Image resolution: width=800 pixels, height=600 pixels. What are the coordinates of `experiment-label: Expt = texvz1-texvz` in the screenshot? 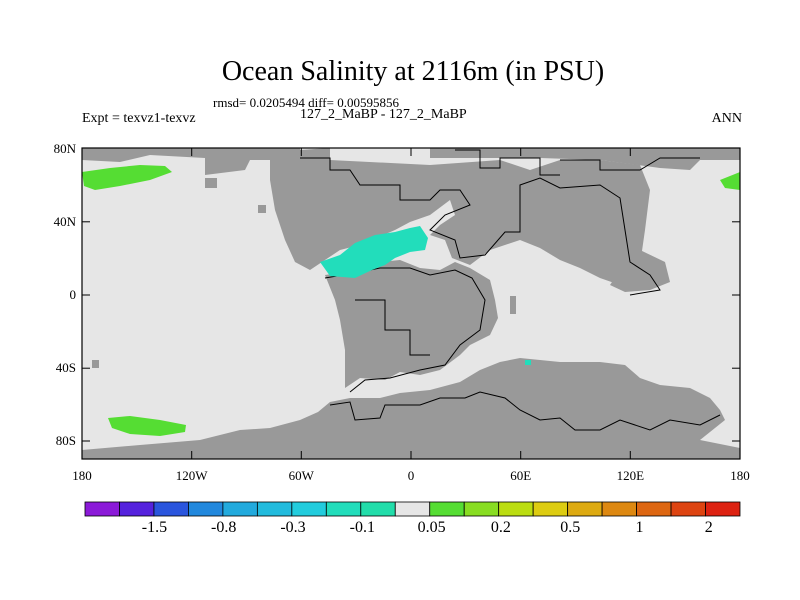 It's located at (139, 118).